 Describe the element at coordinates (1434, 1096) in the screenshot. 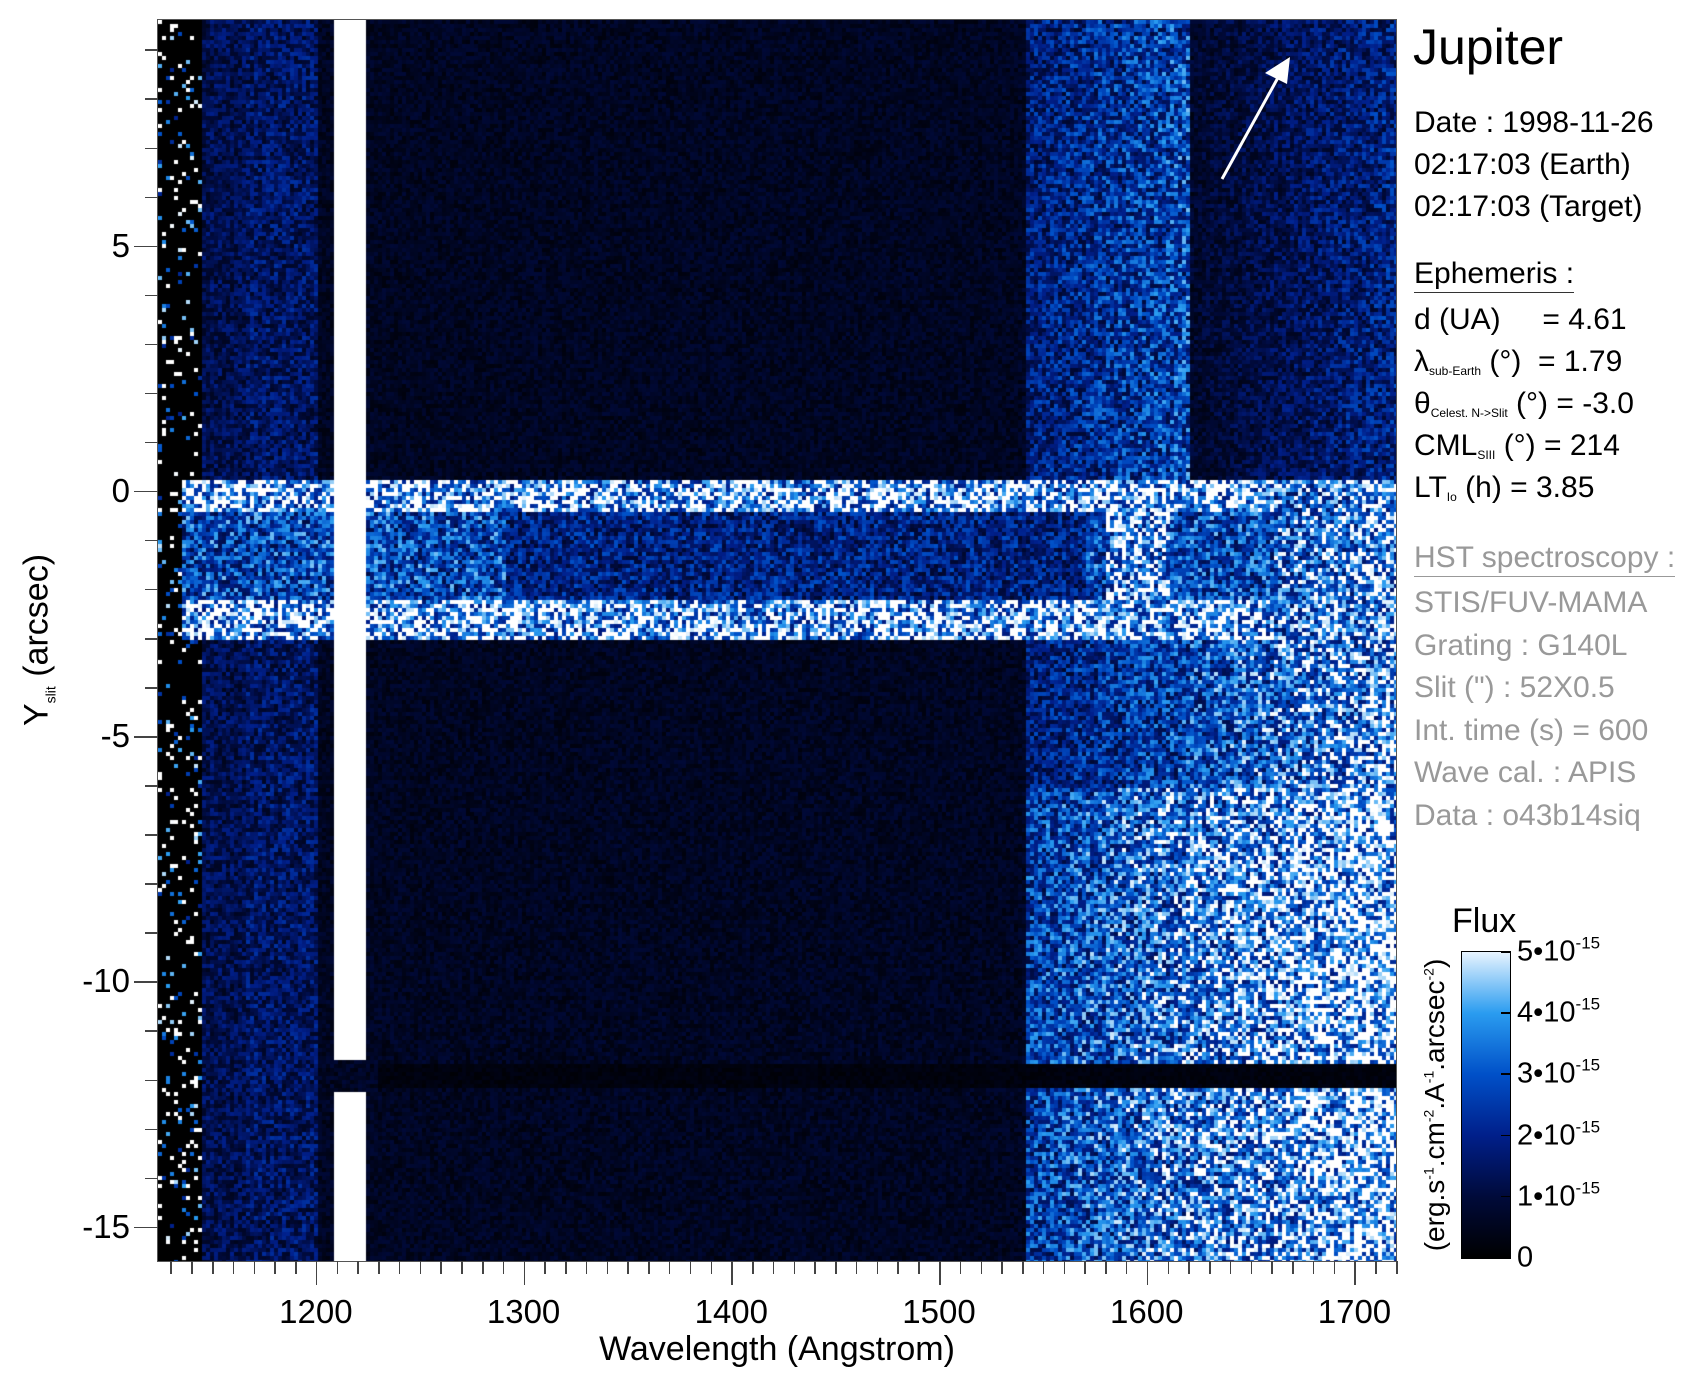

I see `colorbar-unit-part: .A` at that location.